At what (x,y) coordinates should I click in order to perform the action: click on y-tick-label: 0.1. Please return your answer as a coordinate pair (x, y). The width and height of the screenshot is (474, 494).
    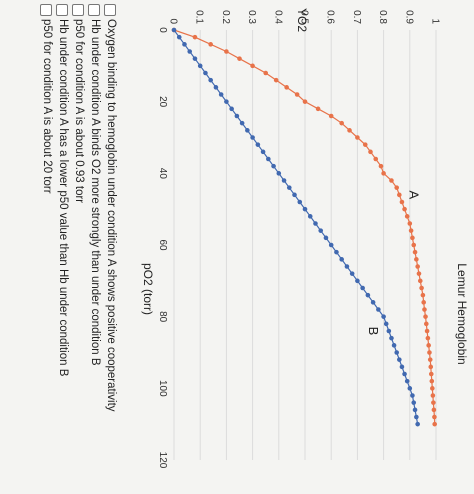
    Looking at the image, I should click on (199, 17).